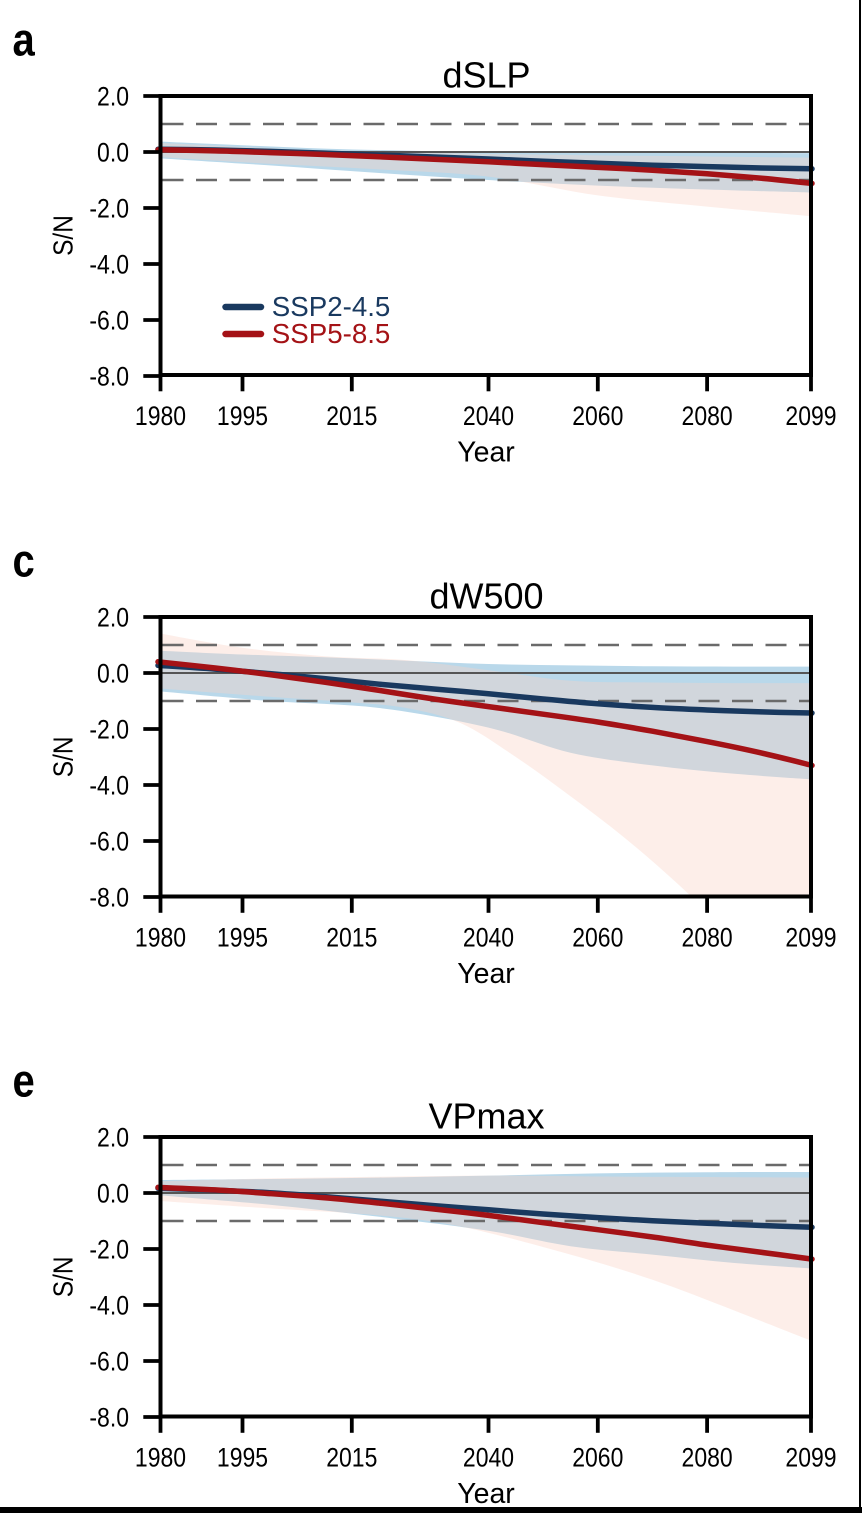 This screenshot has height=1518, width=862. Describe the element at coordinates (331, 333) in the screenshot. I see `svg-text: SSP5-8.5` at that location.